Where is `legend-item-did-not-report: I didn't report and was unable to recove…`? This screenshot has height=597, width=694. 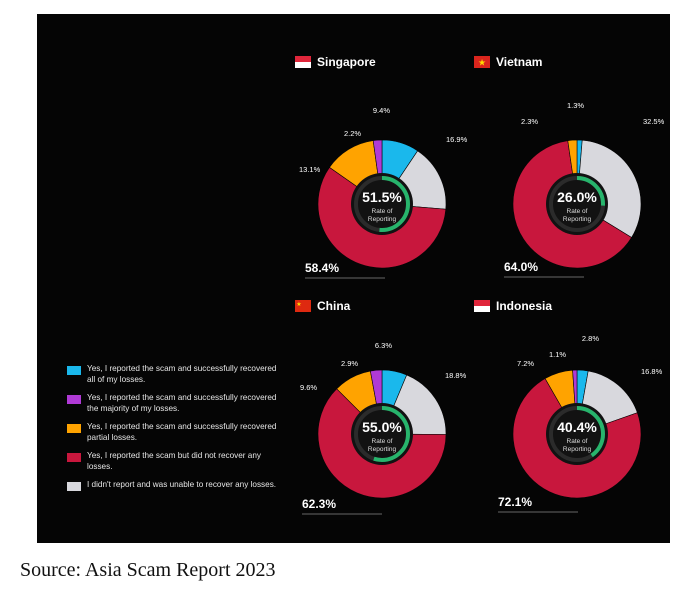
legend-item-did-not-report: I didn't report and was unable to recove… is located at coordinates (172, 485).